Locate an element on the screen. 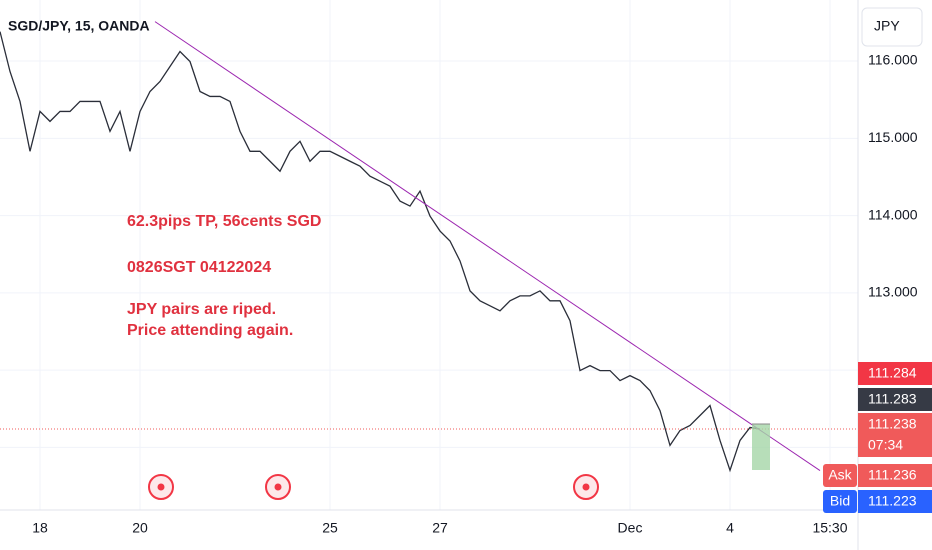  price-tag-name: Ask is located at coordinates (840, 475).